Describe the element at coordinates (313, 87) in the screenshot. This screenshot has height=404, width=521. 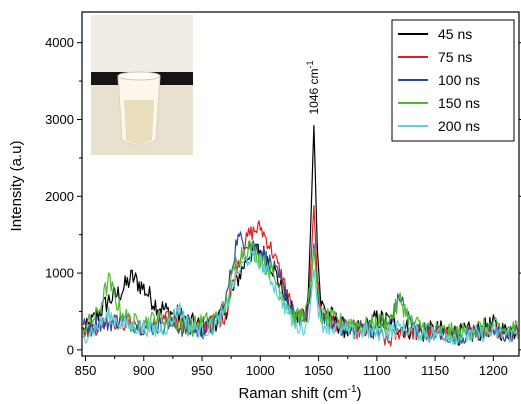
I see `peak-annotation: 1046 cm-1` at that location.